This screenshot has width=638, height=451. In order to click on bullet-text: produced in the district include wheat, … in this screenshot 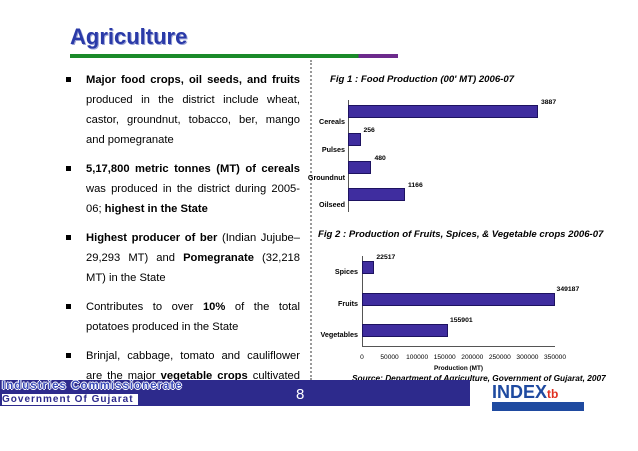, I will do `click(193, 120)`.